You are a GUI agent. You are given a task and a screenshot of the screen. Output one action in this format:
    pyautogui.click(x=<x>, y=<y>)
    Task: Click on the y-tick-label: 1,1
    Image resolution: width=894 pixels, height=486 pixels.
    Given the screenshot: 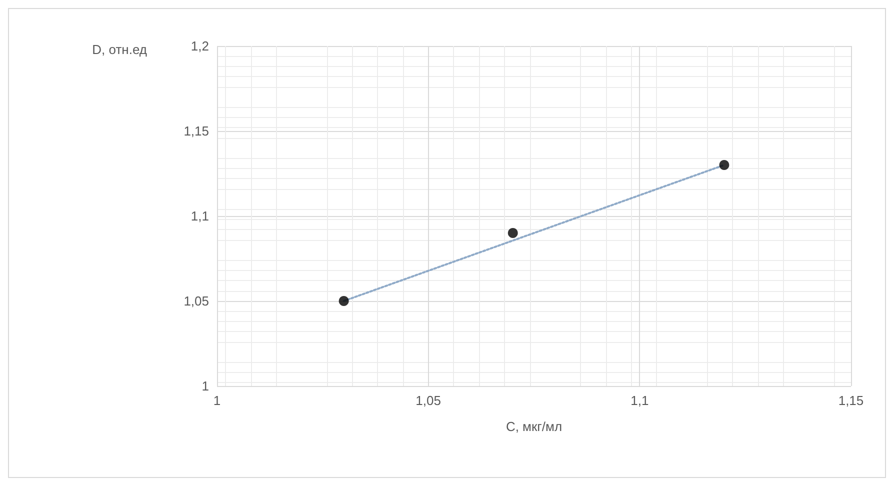 What is the action you would take?
    pyautogui.click(x=199, y=216)
    